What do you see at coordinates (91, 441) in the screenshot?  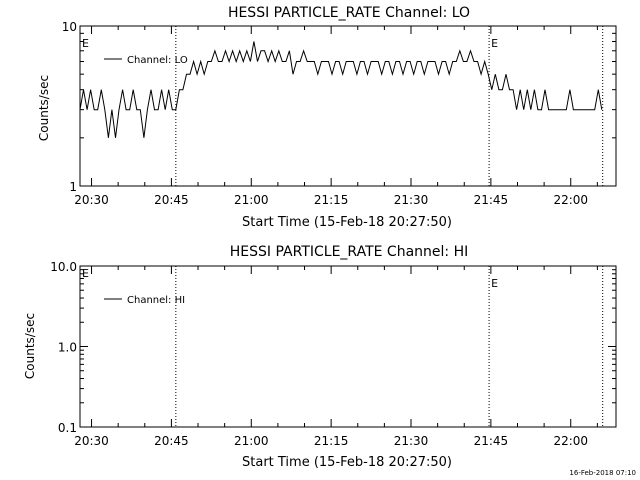 I see `hi-x-tick-label: 20:30` at bounding box center [91, 441].